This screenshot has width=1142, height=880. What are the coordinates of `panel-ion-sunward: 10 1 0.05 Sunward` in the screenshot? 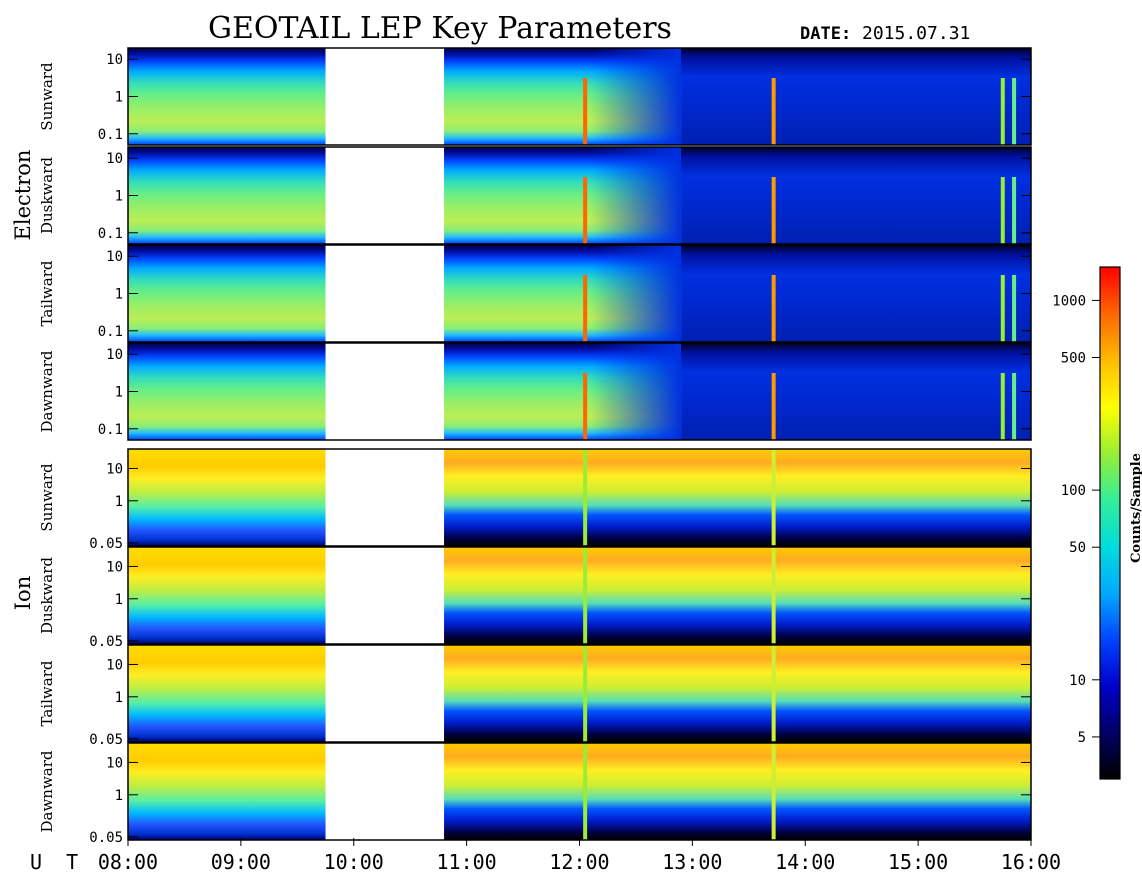 It's located at (535, 500).